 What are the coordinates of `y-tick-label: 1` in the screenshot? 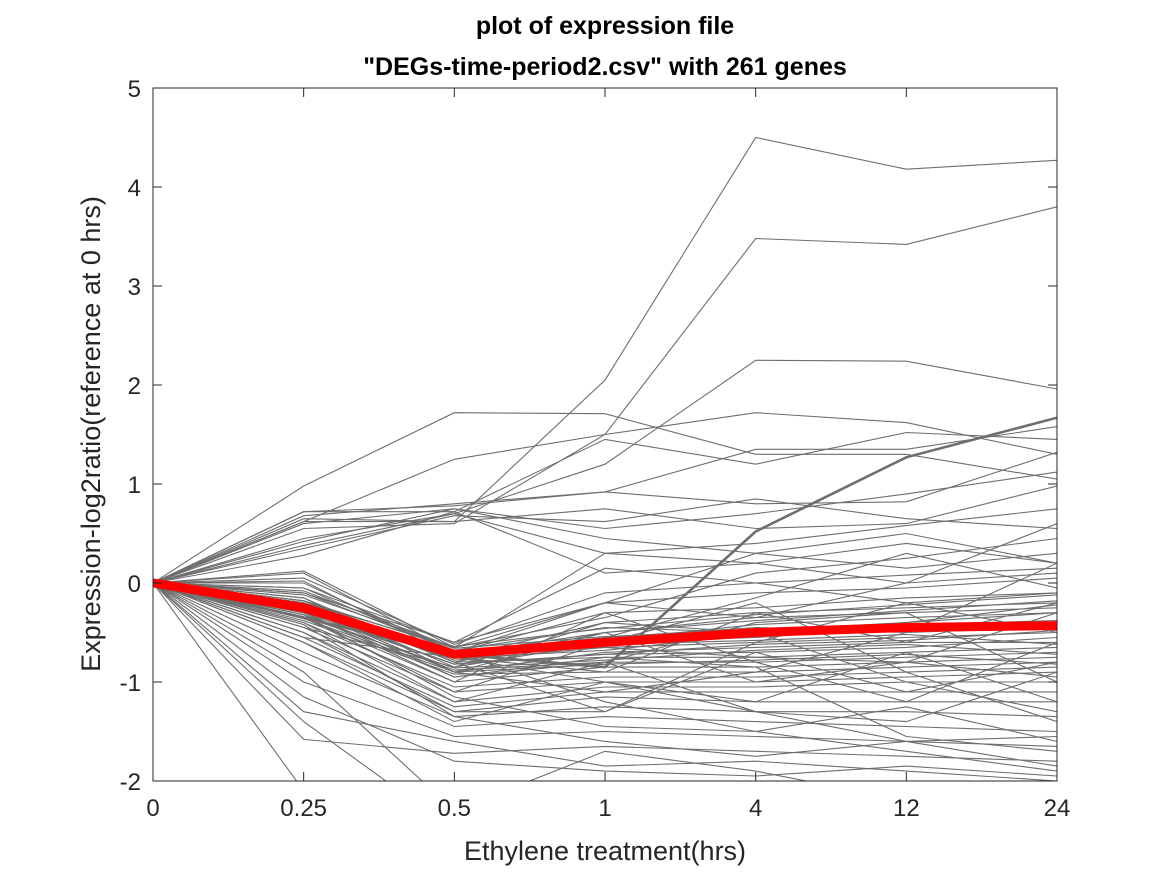 It's located at (134, 485).